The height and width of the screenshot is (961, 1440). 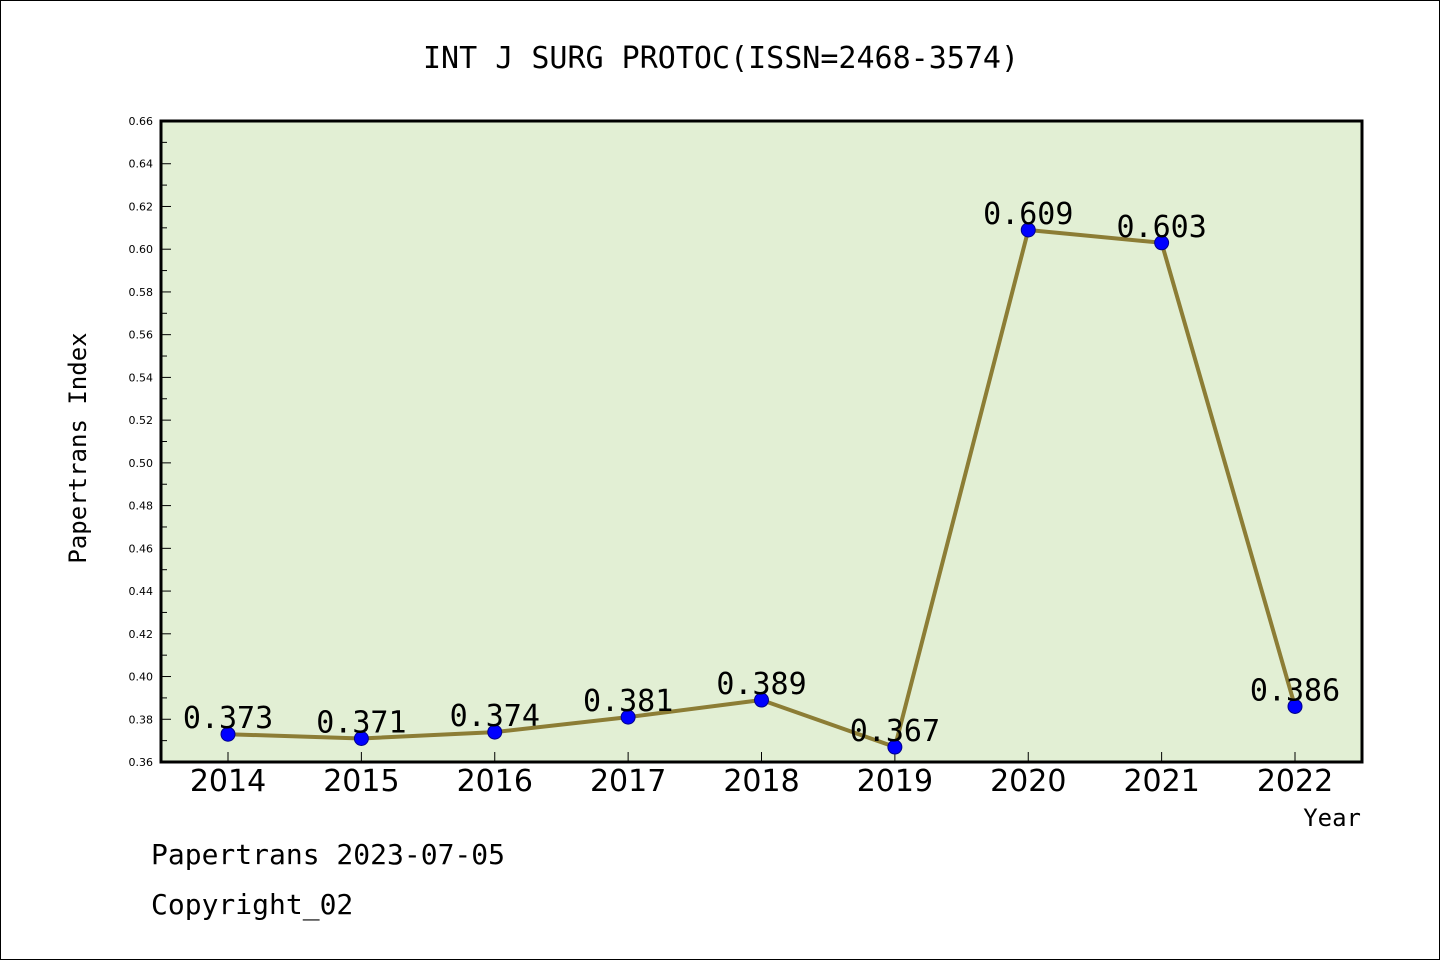 I want to click on y-tick-label: 0.62, so click(x=141, y=206).